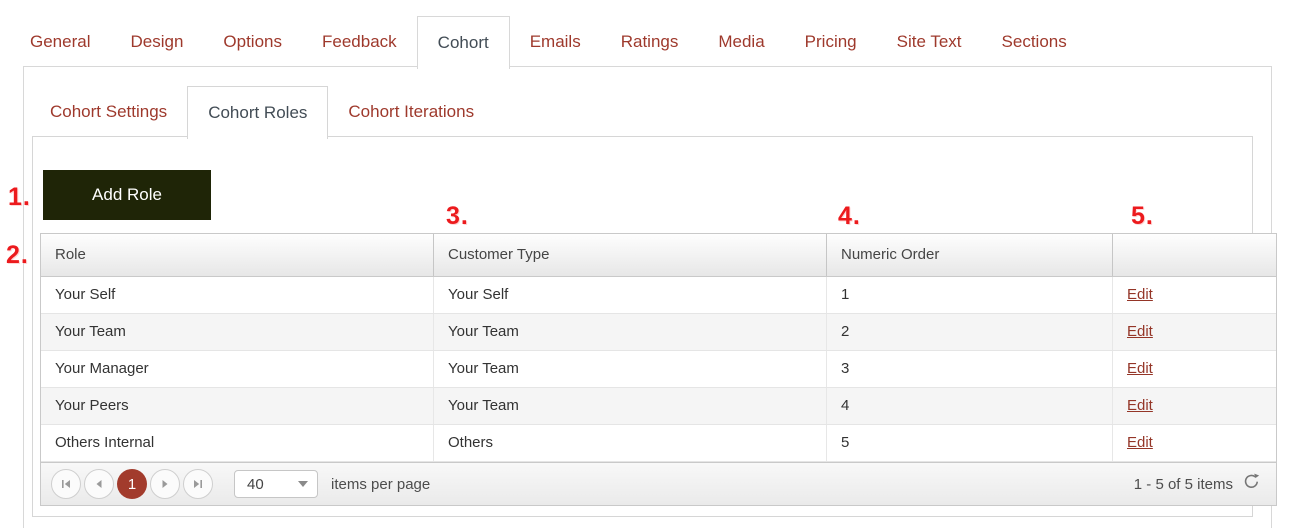 Image resolution: width=1294 pixels, height=528 pixels. I want to click on next-page-button, so click(165, 484).